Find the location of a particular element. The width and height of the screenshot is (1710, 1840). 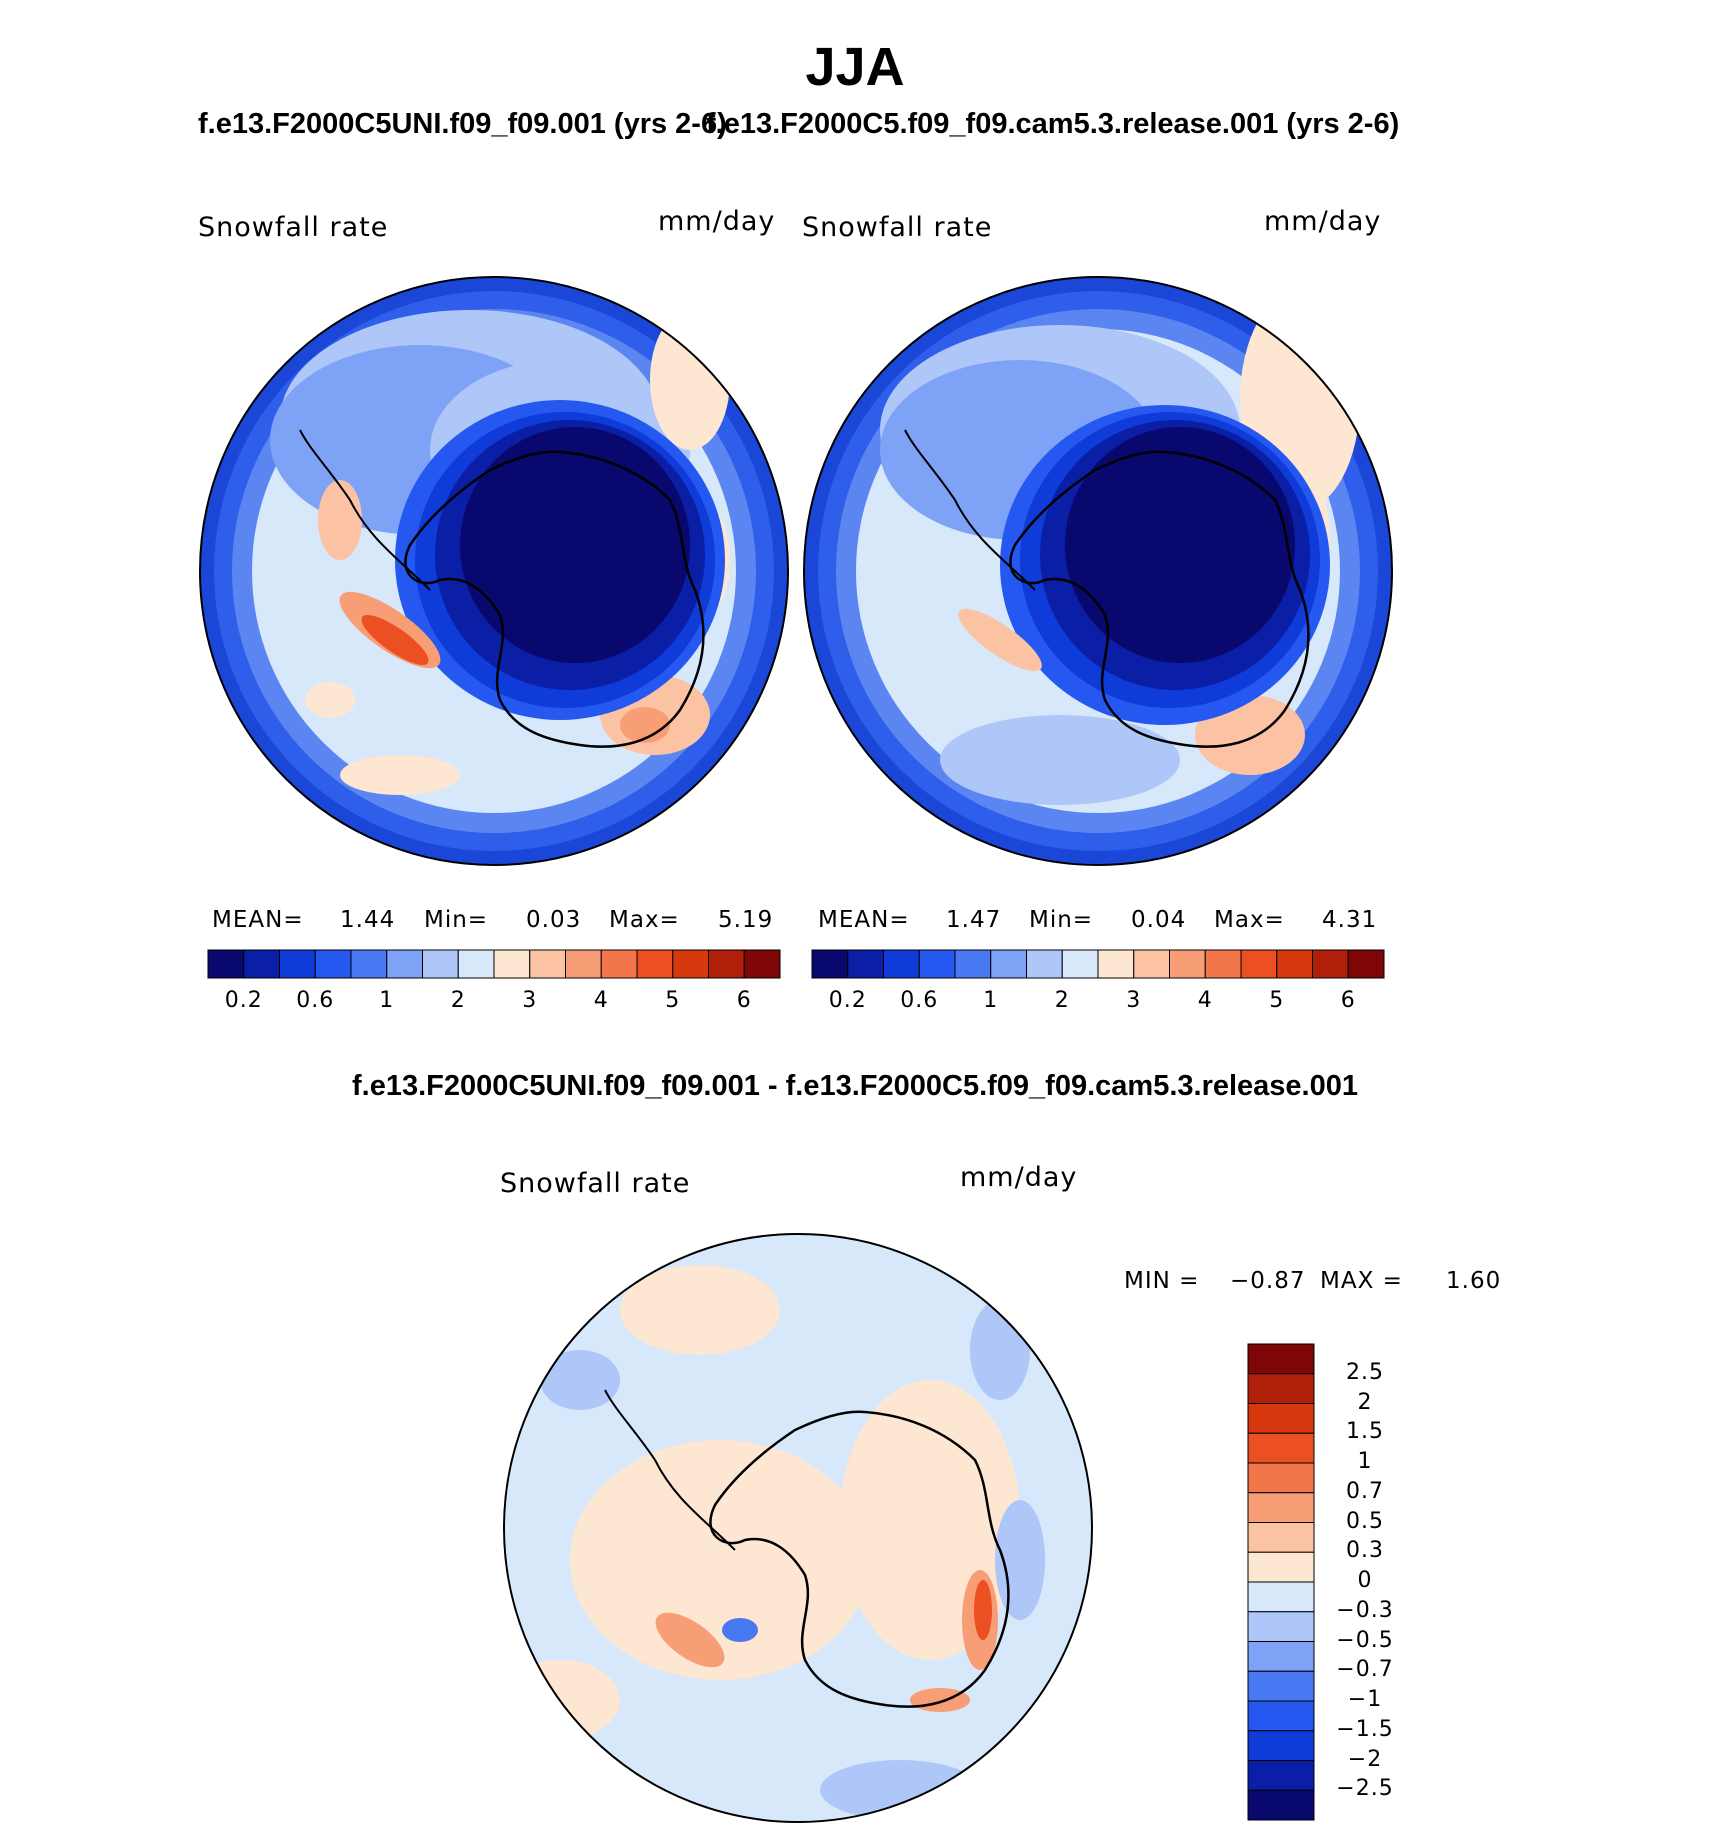

panel1-polar-map is located at coordinates (494, 571).